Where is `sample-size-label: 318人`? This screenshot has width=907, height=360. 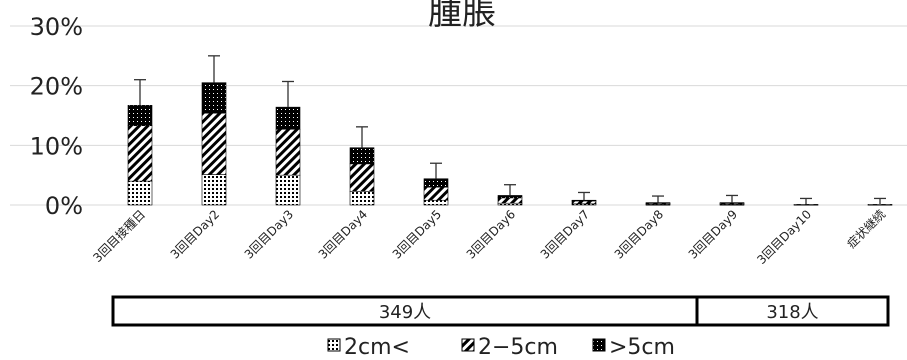
sample-size-label: 318人 is located at coordinates (792, 312).